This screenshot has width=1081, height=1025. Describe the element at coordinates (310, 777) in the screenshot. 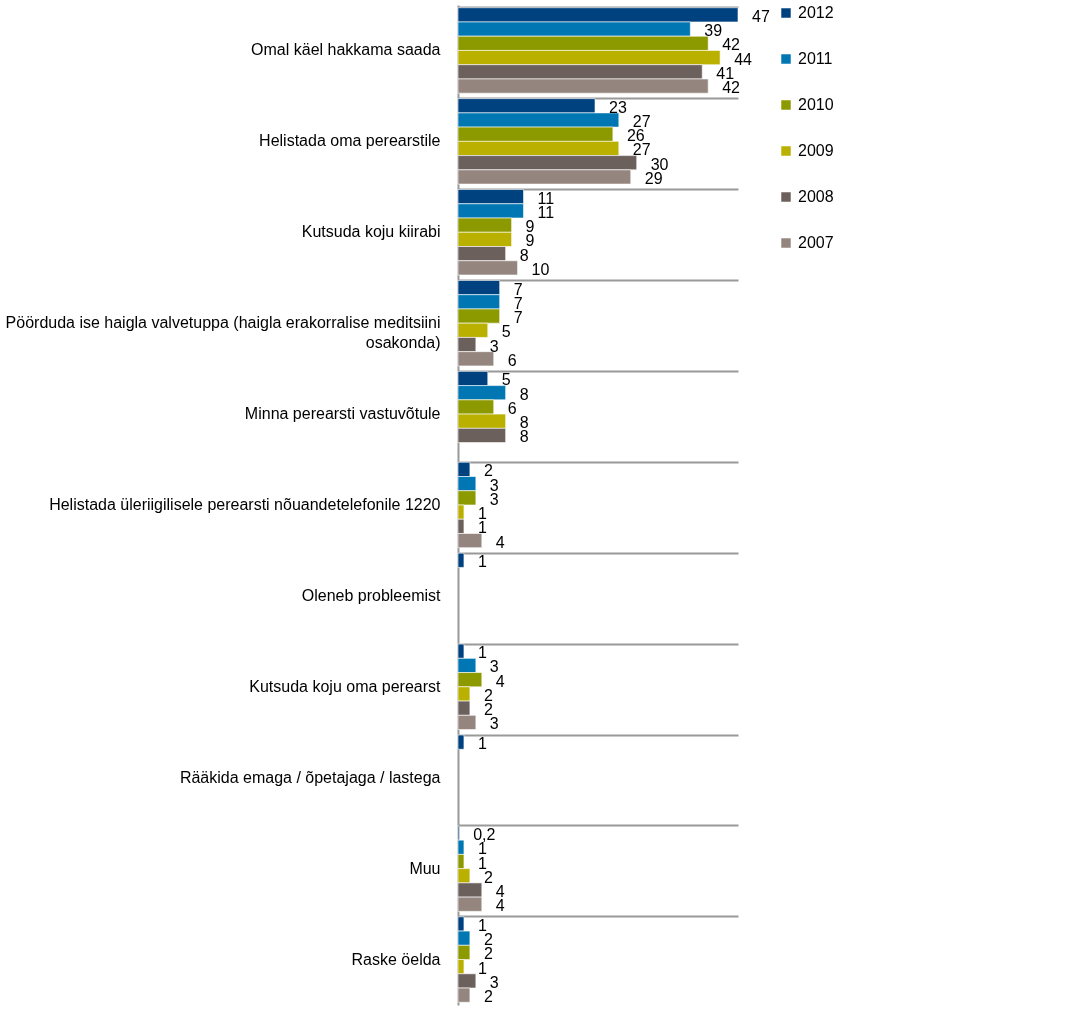

I see `y-tick-label: Rääkida emaga / õpetajaga / lastega` at that location.